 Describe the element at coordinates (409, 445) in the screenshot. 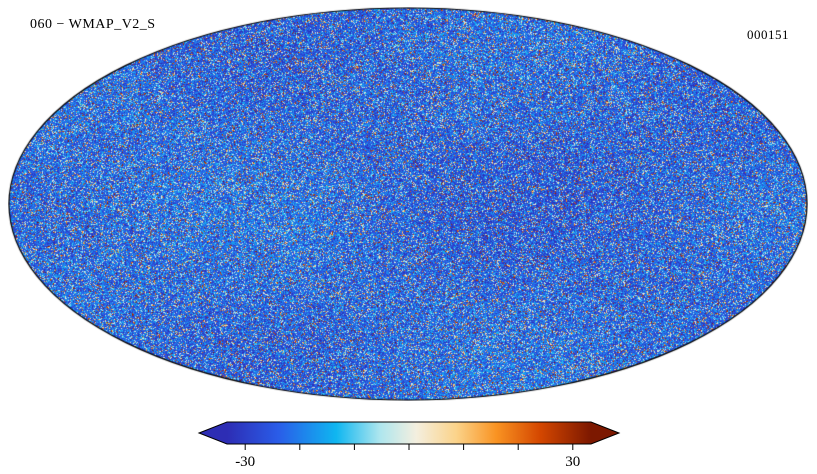

I see `colorbar: -30 30` at that location.